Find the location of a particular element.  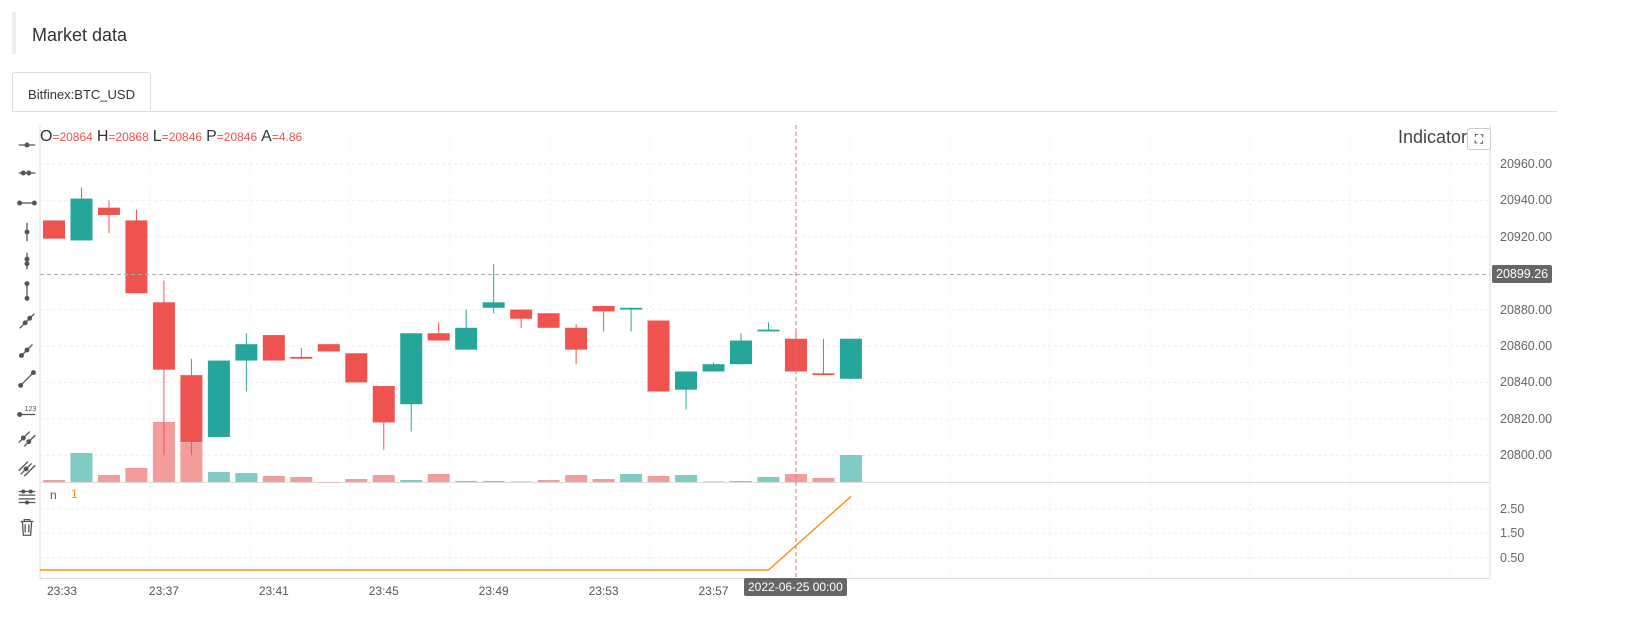

price-label: P is located at coordinates (211, 136).